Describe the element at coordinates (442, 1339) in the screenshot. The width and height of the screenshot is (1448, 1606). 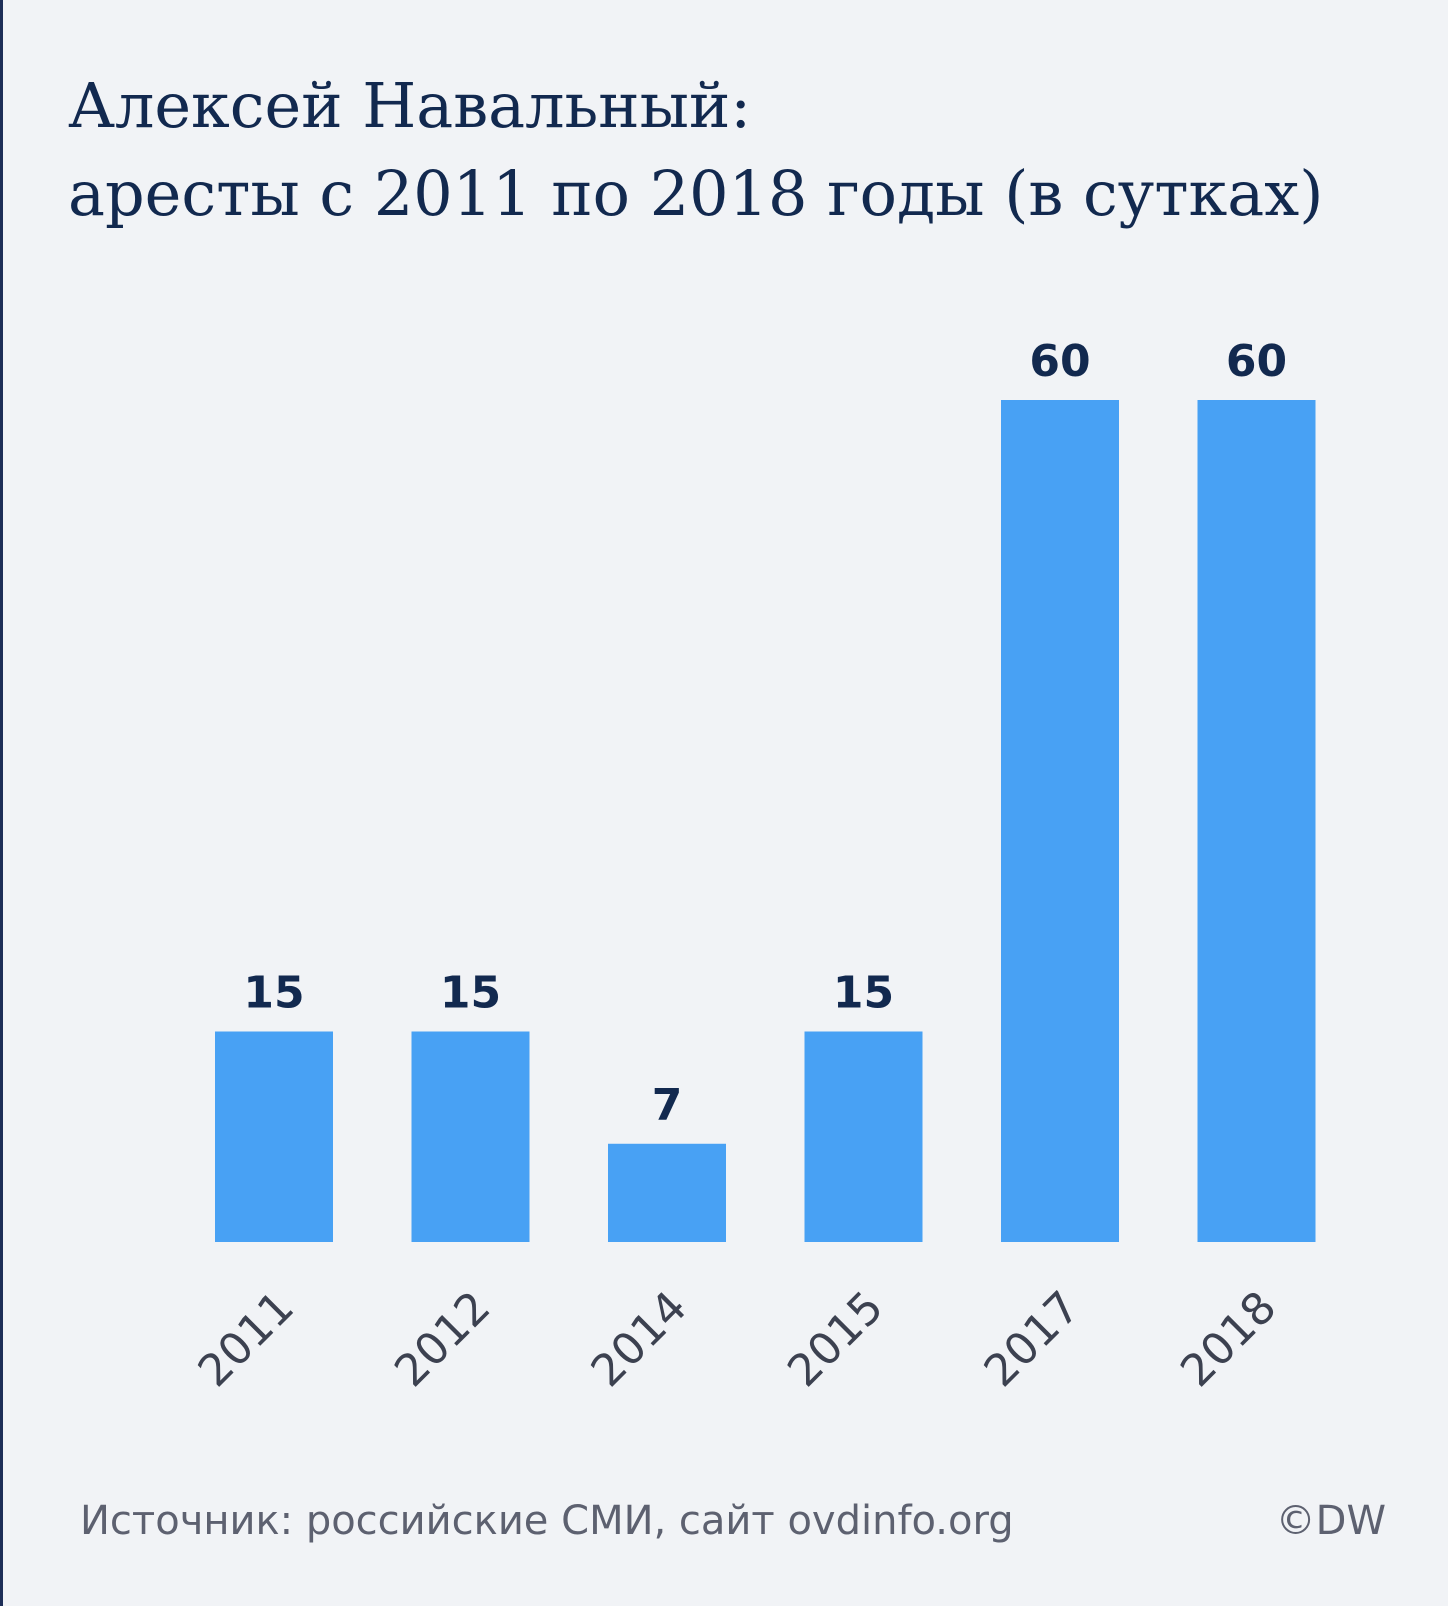
I see `x-tick-label-2012: 2012` at that location.